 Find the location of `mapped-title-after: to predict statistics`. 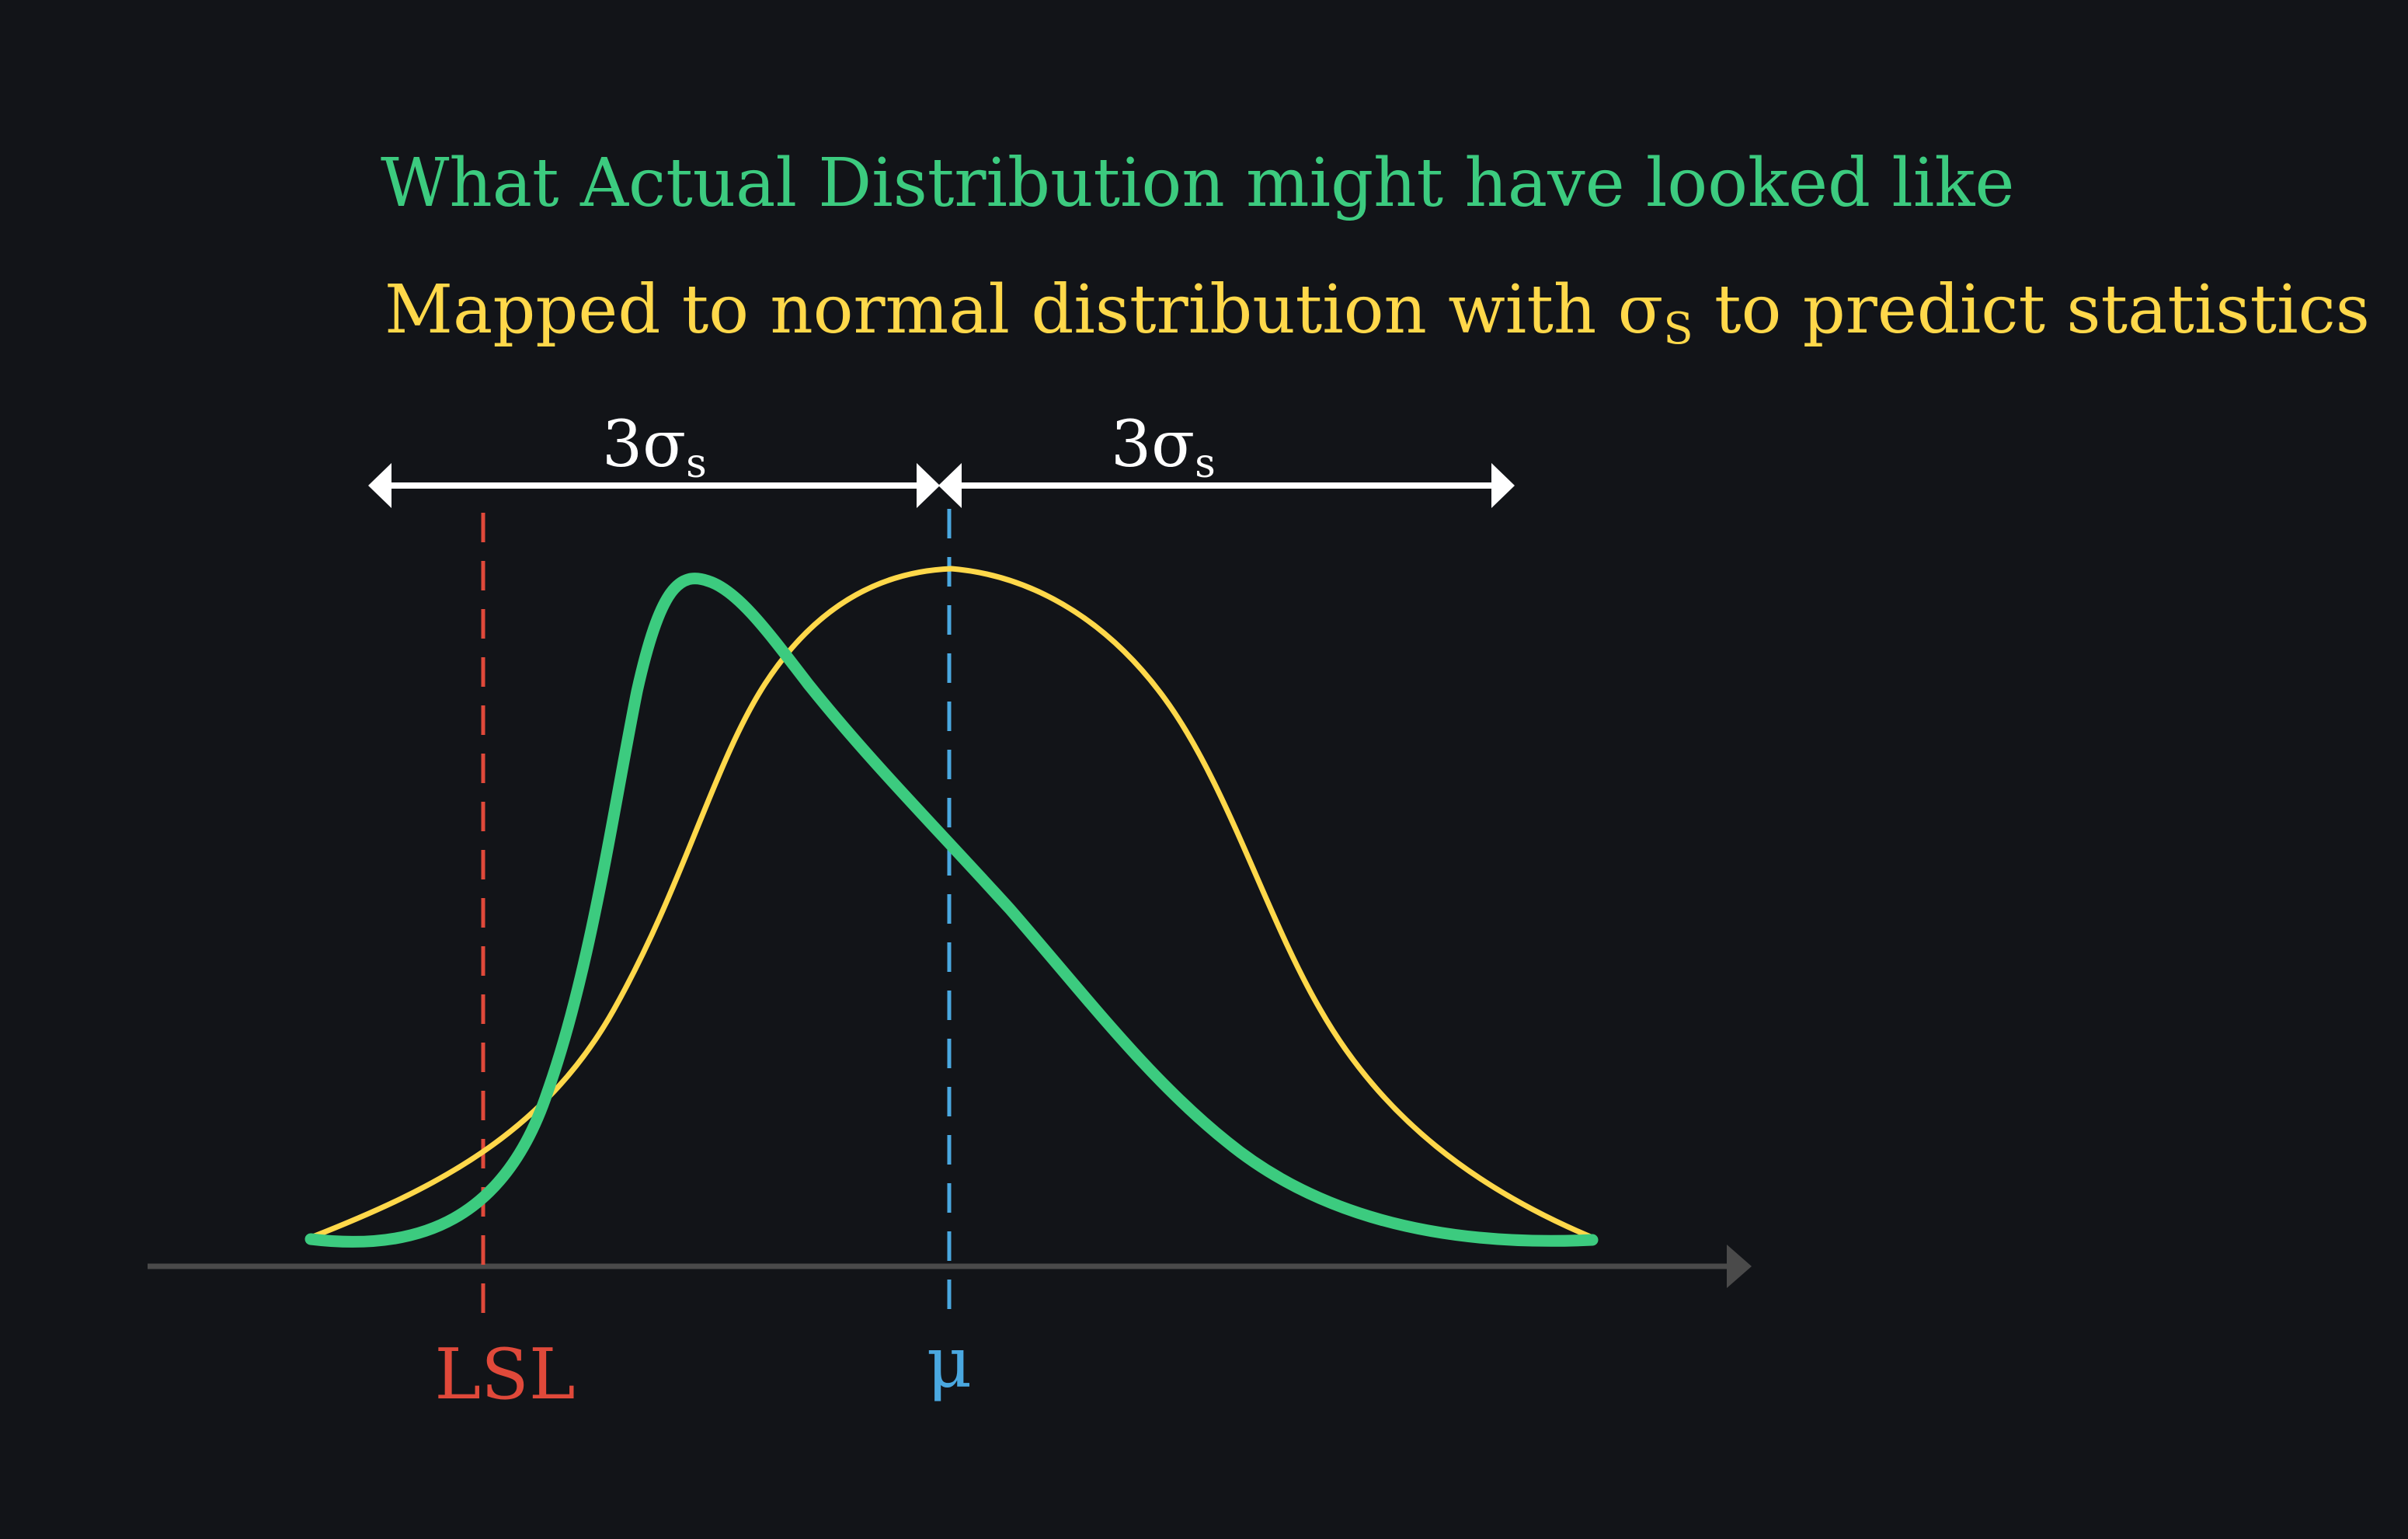

mapped-title-after: to predict statistics is located at coordinates (2031, 310).